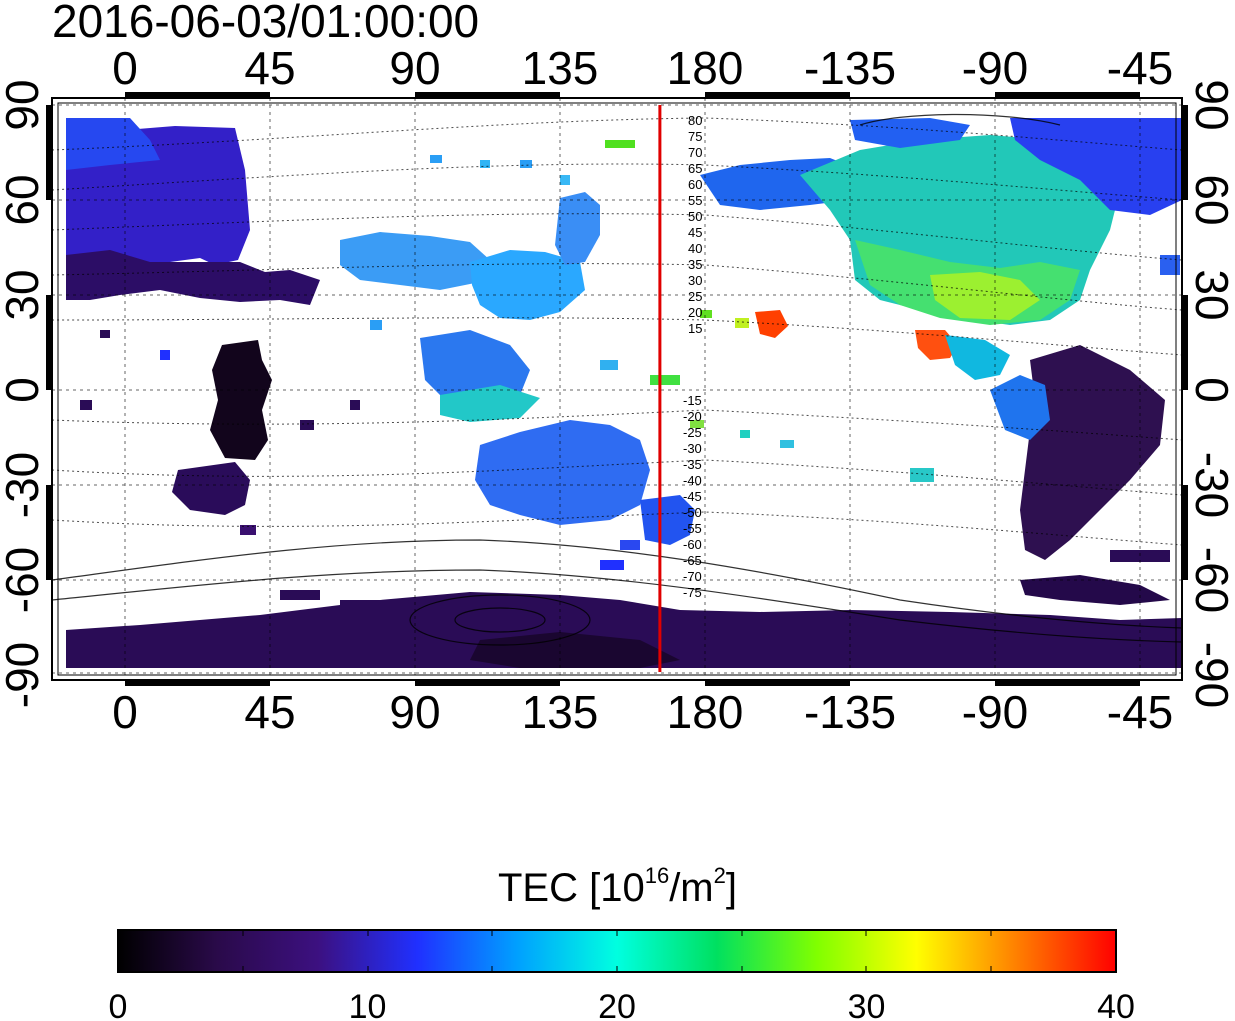  Describe the element at coordinates (642, 712) in the screenshot. I see `longitude-ticks-bottom: 0 45 90 135 180 -135 -90 -45` at that location.